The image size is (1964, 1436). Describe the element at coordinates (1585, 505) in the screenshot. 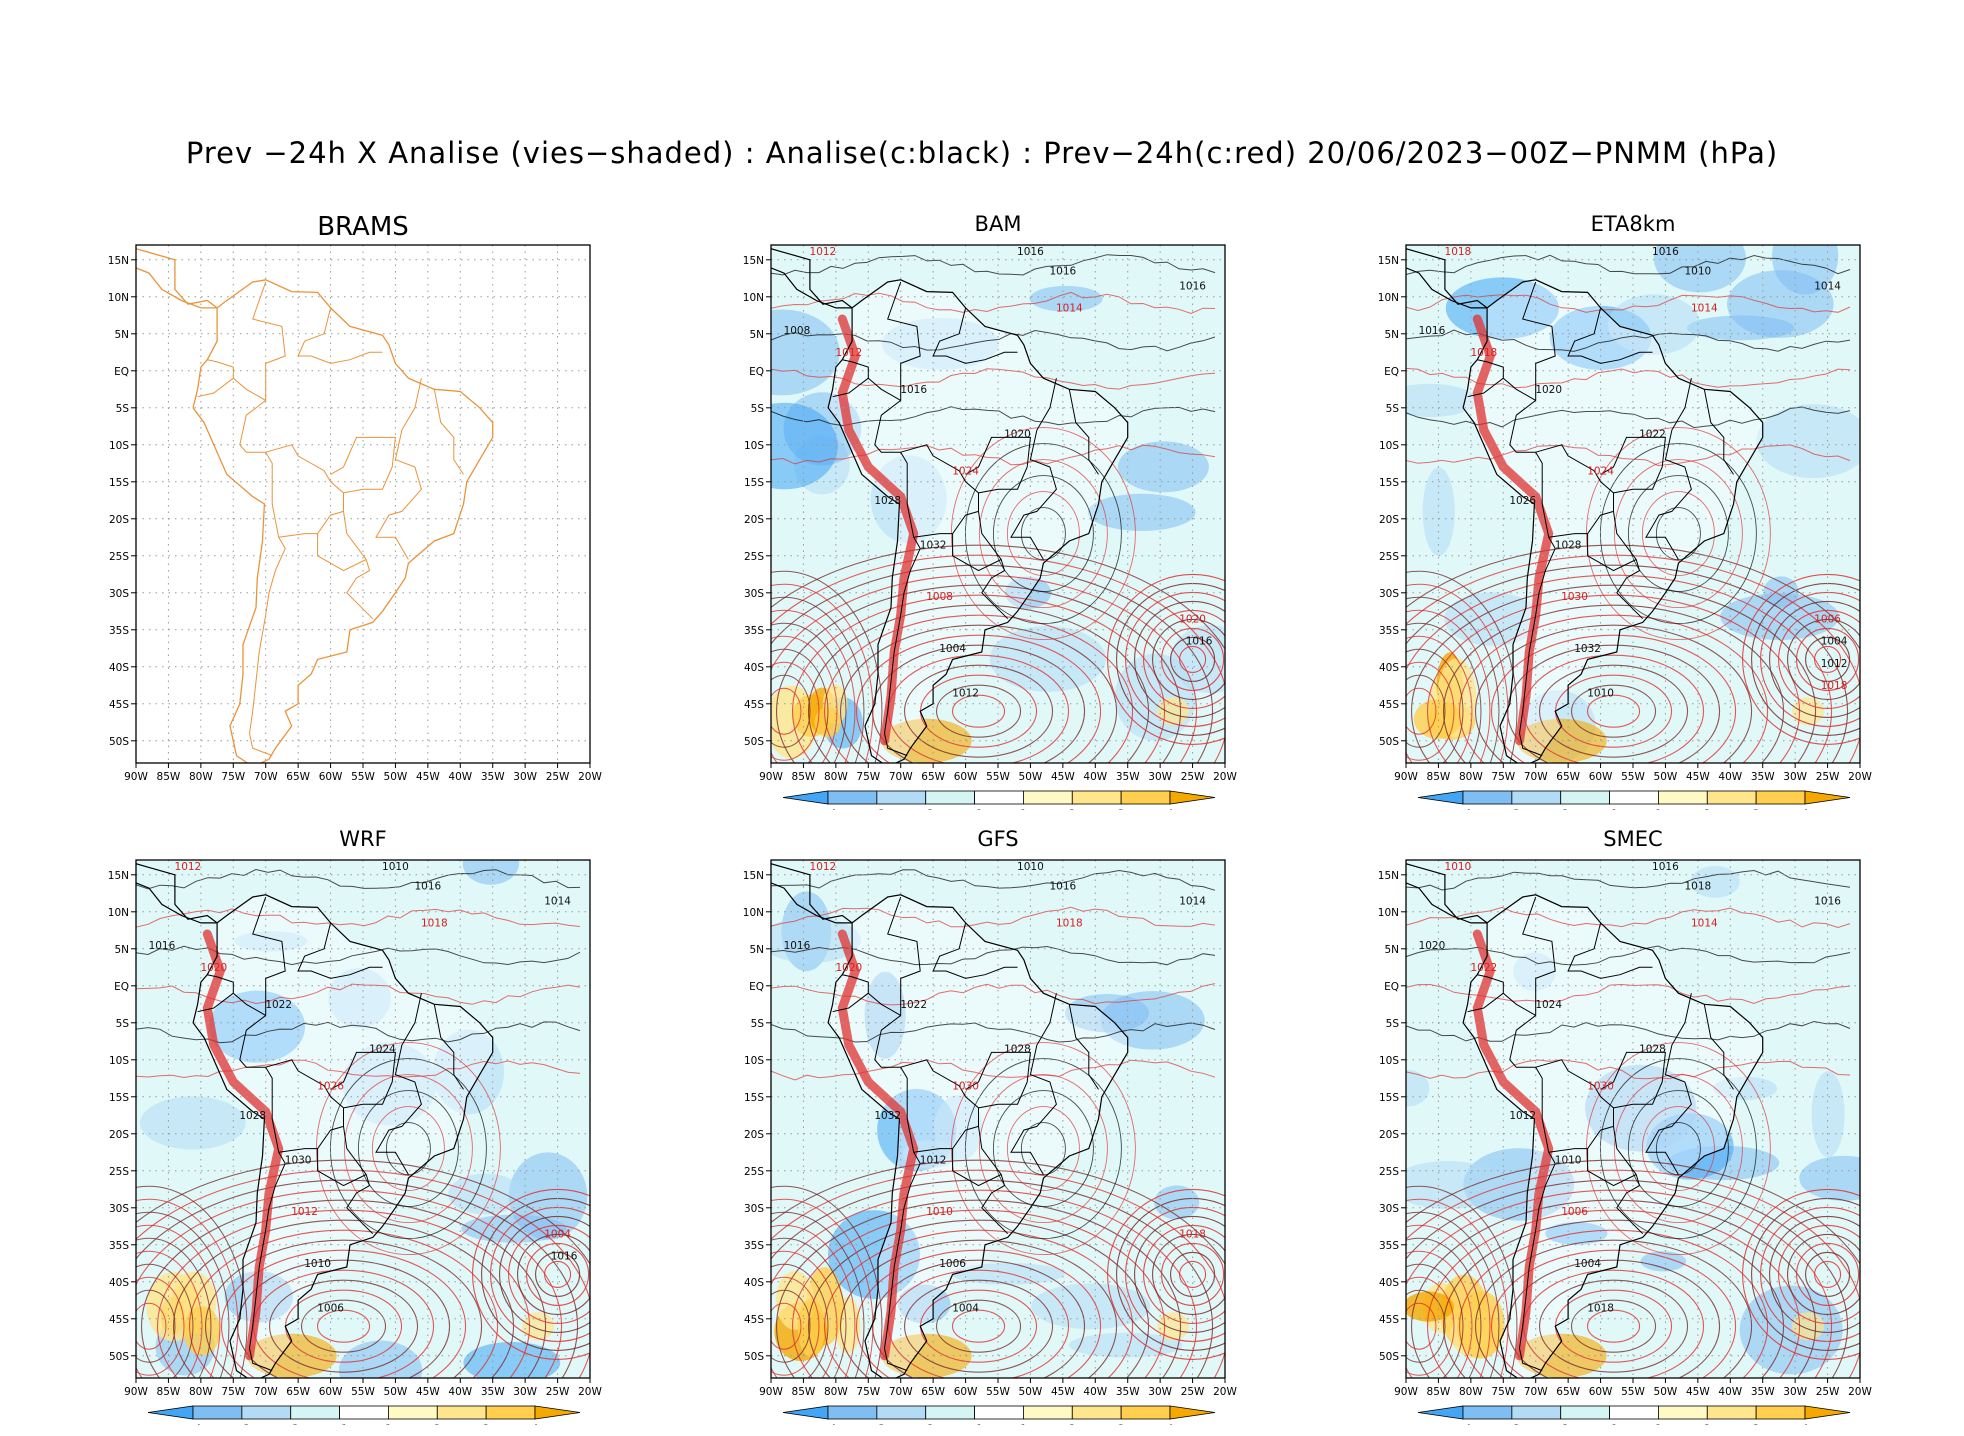

I see `coastline` at that location.